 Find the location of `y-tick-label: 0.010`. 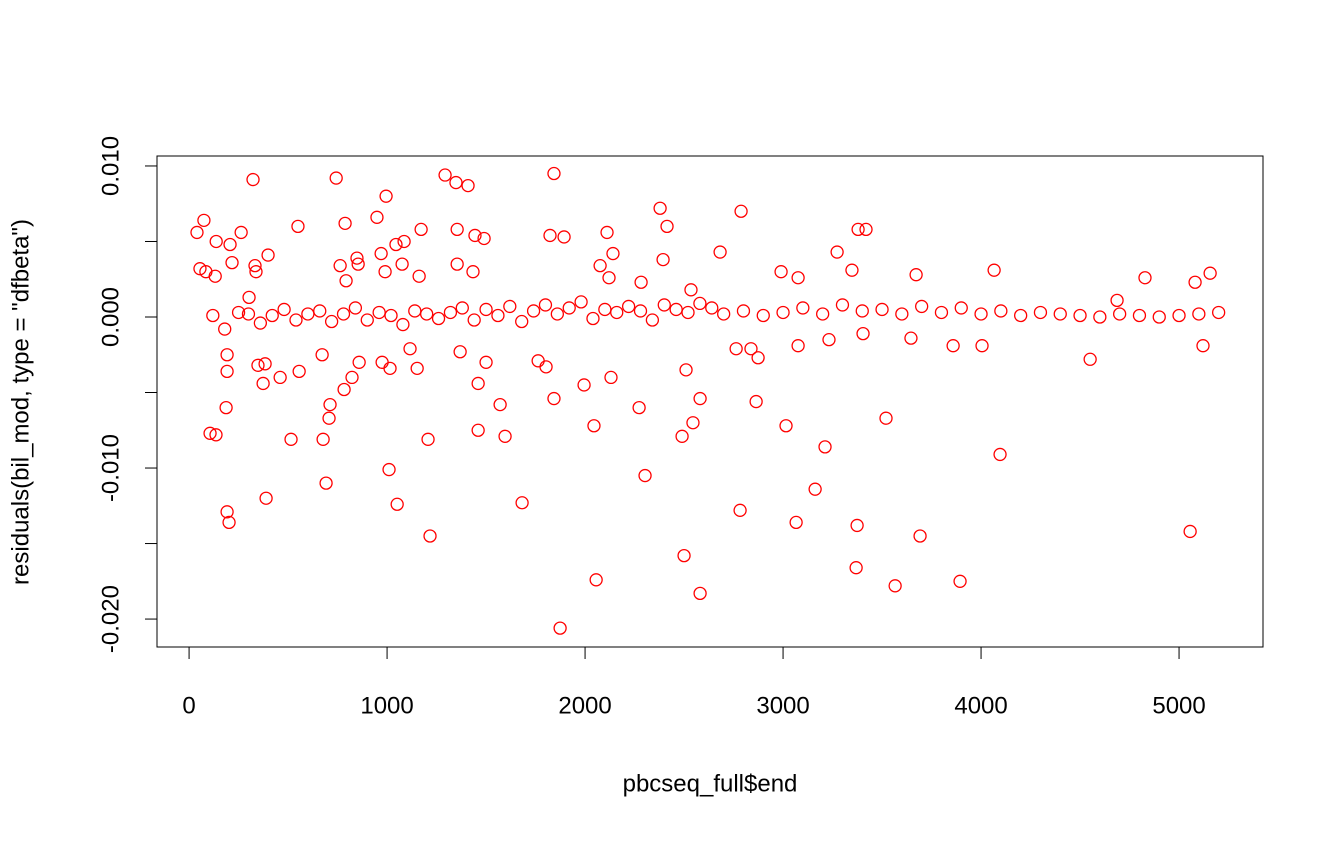

y-tick-label: 0.010 is located at coordinates (110, 166).